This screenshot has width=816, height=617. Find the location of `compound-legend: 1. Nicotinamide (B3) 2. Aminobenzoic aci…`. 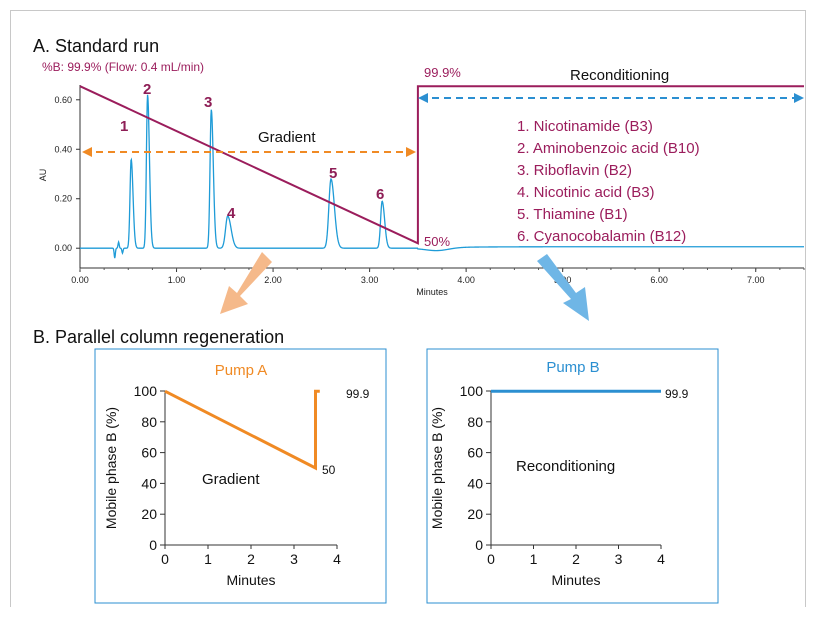

compound-legend: 1. Nicotinamide (B3) 2. Aminobenzoic aci… is located at coordinates (608, 181).